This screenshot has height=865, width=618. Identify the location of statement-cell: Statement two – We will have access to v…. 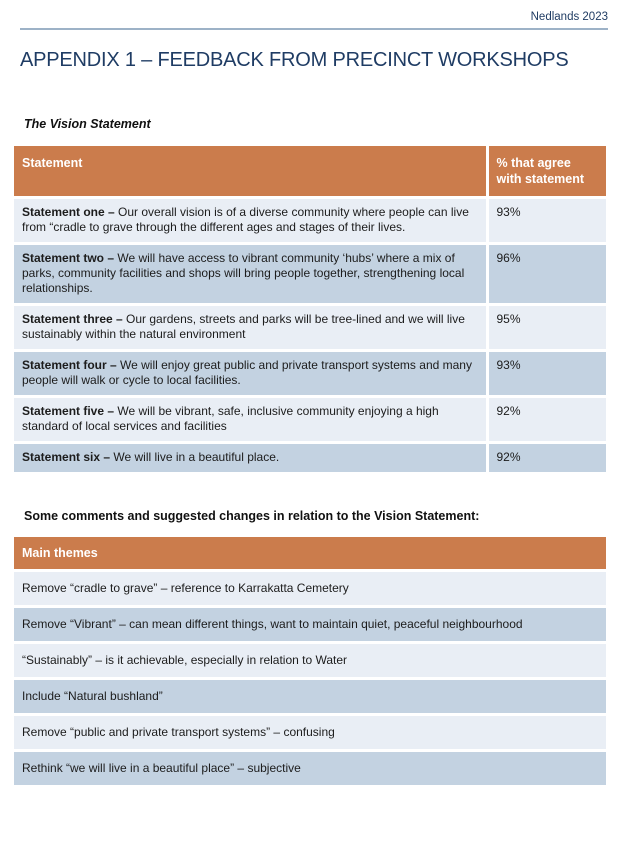
(250, 273).